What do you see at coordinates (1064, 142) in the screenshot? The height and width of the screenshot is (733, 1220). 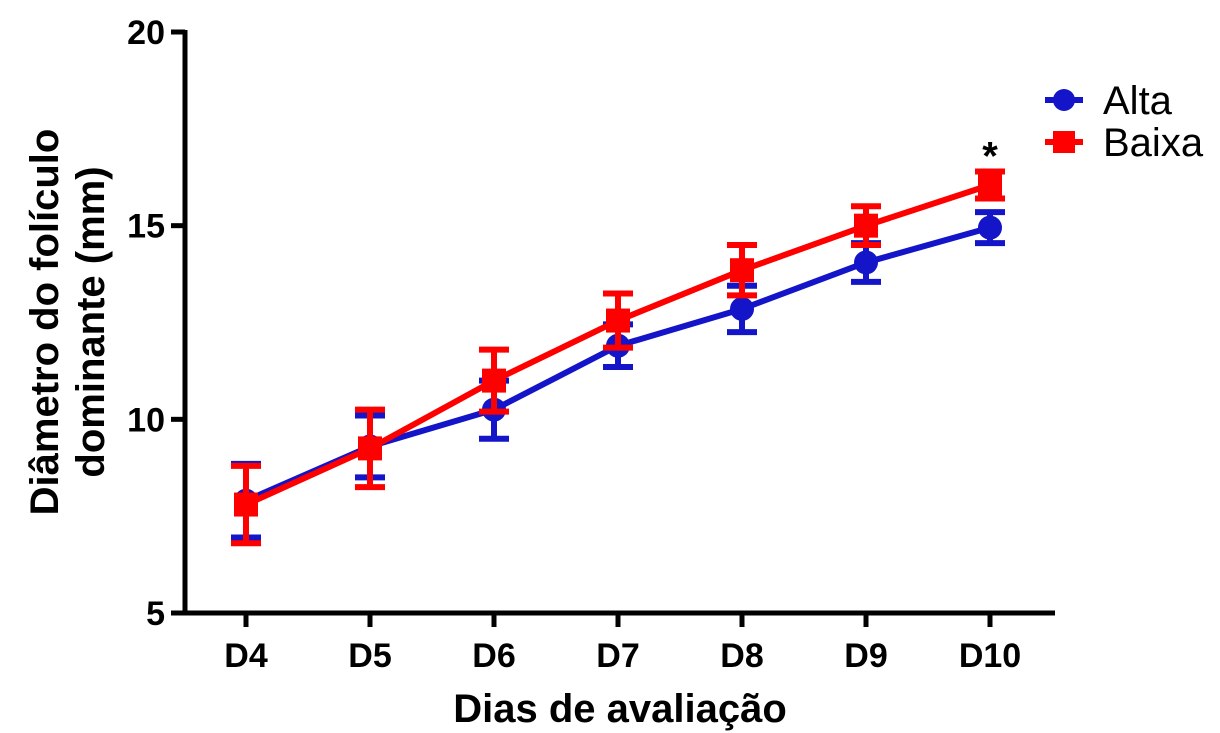 I see `legend-marker-baixa` at bounding box center [1064, 142].